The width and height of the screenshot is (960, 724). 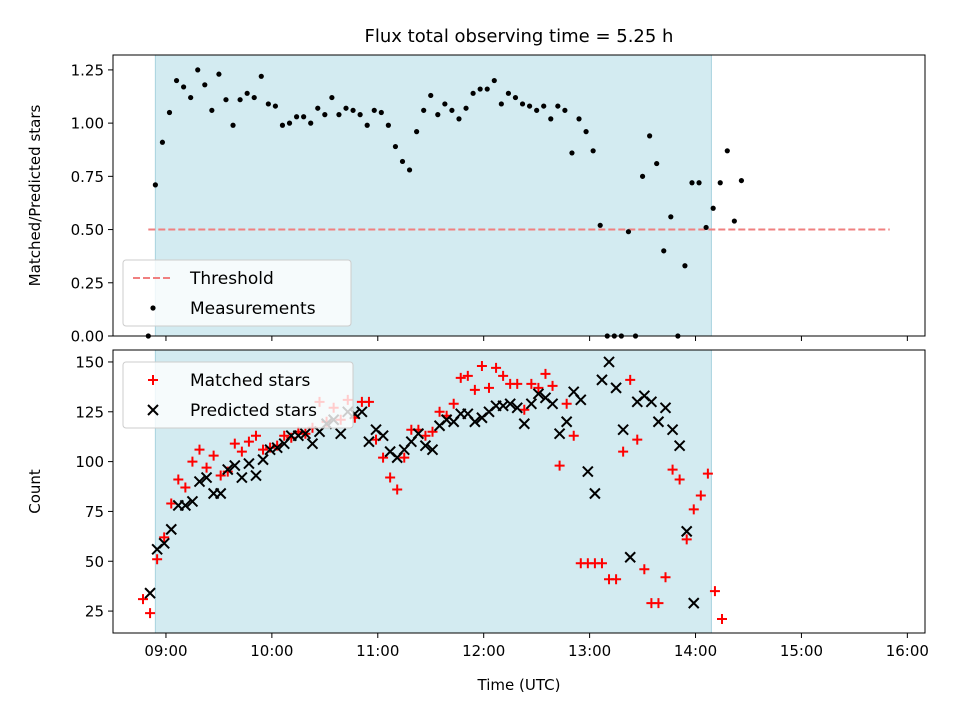 I want to click on legend-plus-marker, so click(x=153, y=380).